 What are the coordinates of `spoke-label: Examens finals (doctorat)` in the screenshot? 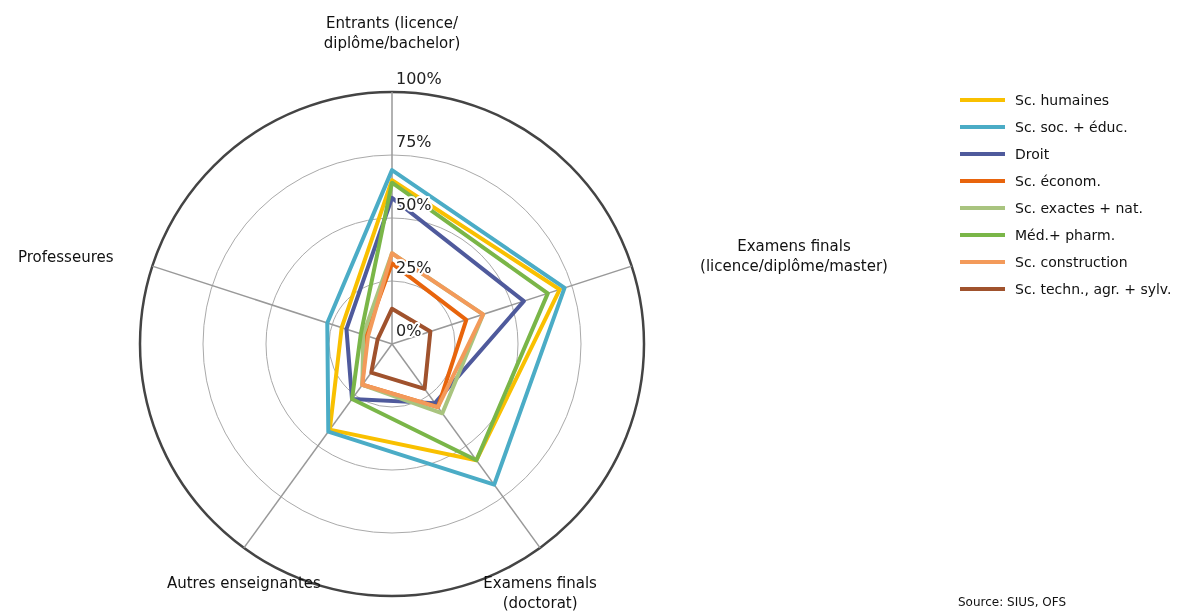 It's located at (540, 592).